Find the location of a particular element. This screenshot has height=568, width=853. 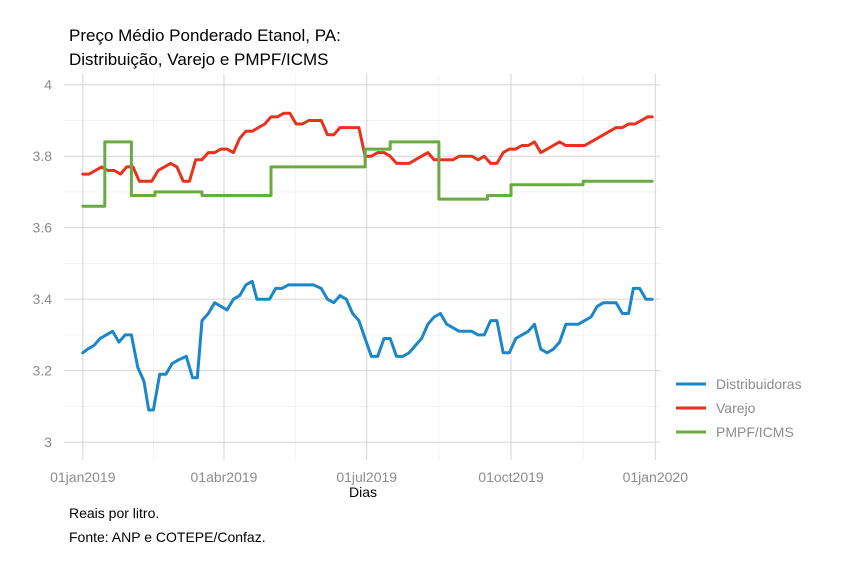

chart-title-line2: Distribuição, Varejo e PMPF/ICMS is located at coordinates (199, 59).